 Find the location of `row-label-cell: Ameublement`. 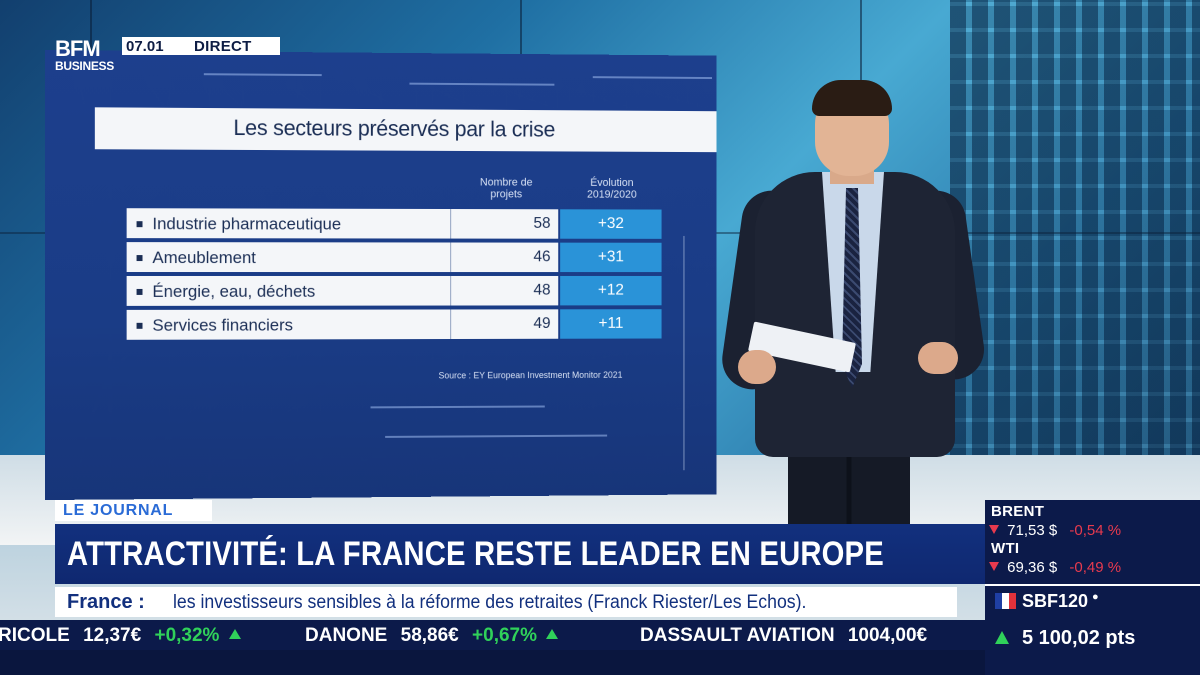

row-label-cell: Ameublement is located at coordinates (289, 257).